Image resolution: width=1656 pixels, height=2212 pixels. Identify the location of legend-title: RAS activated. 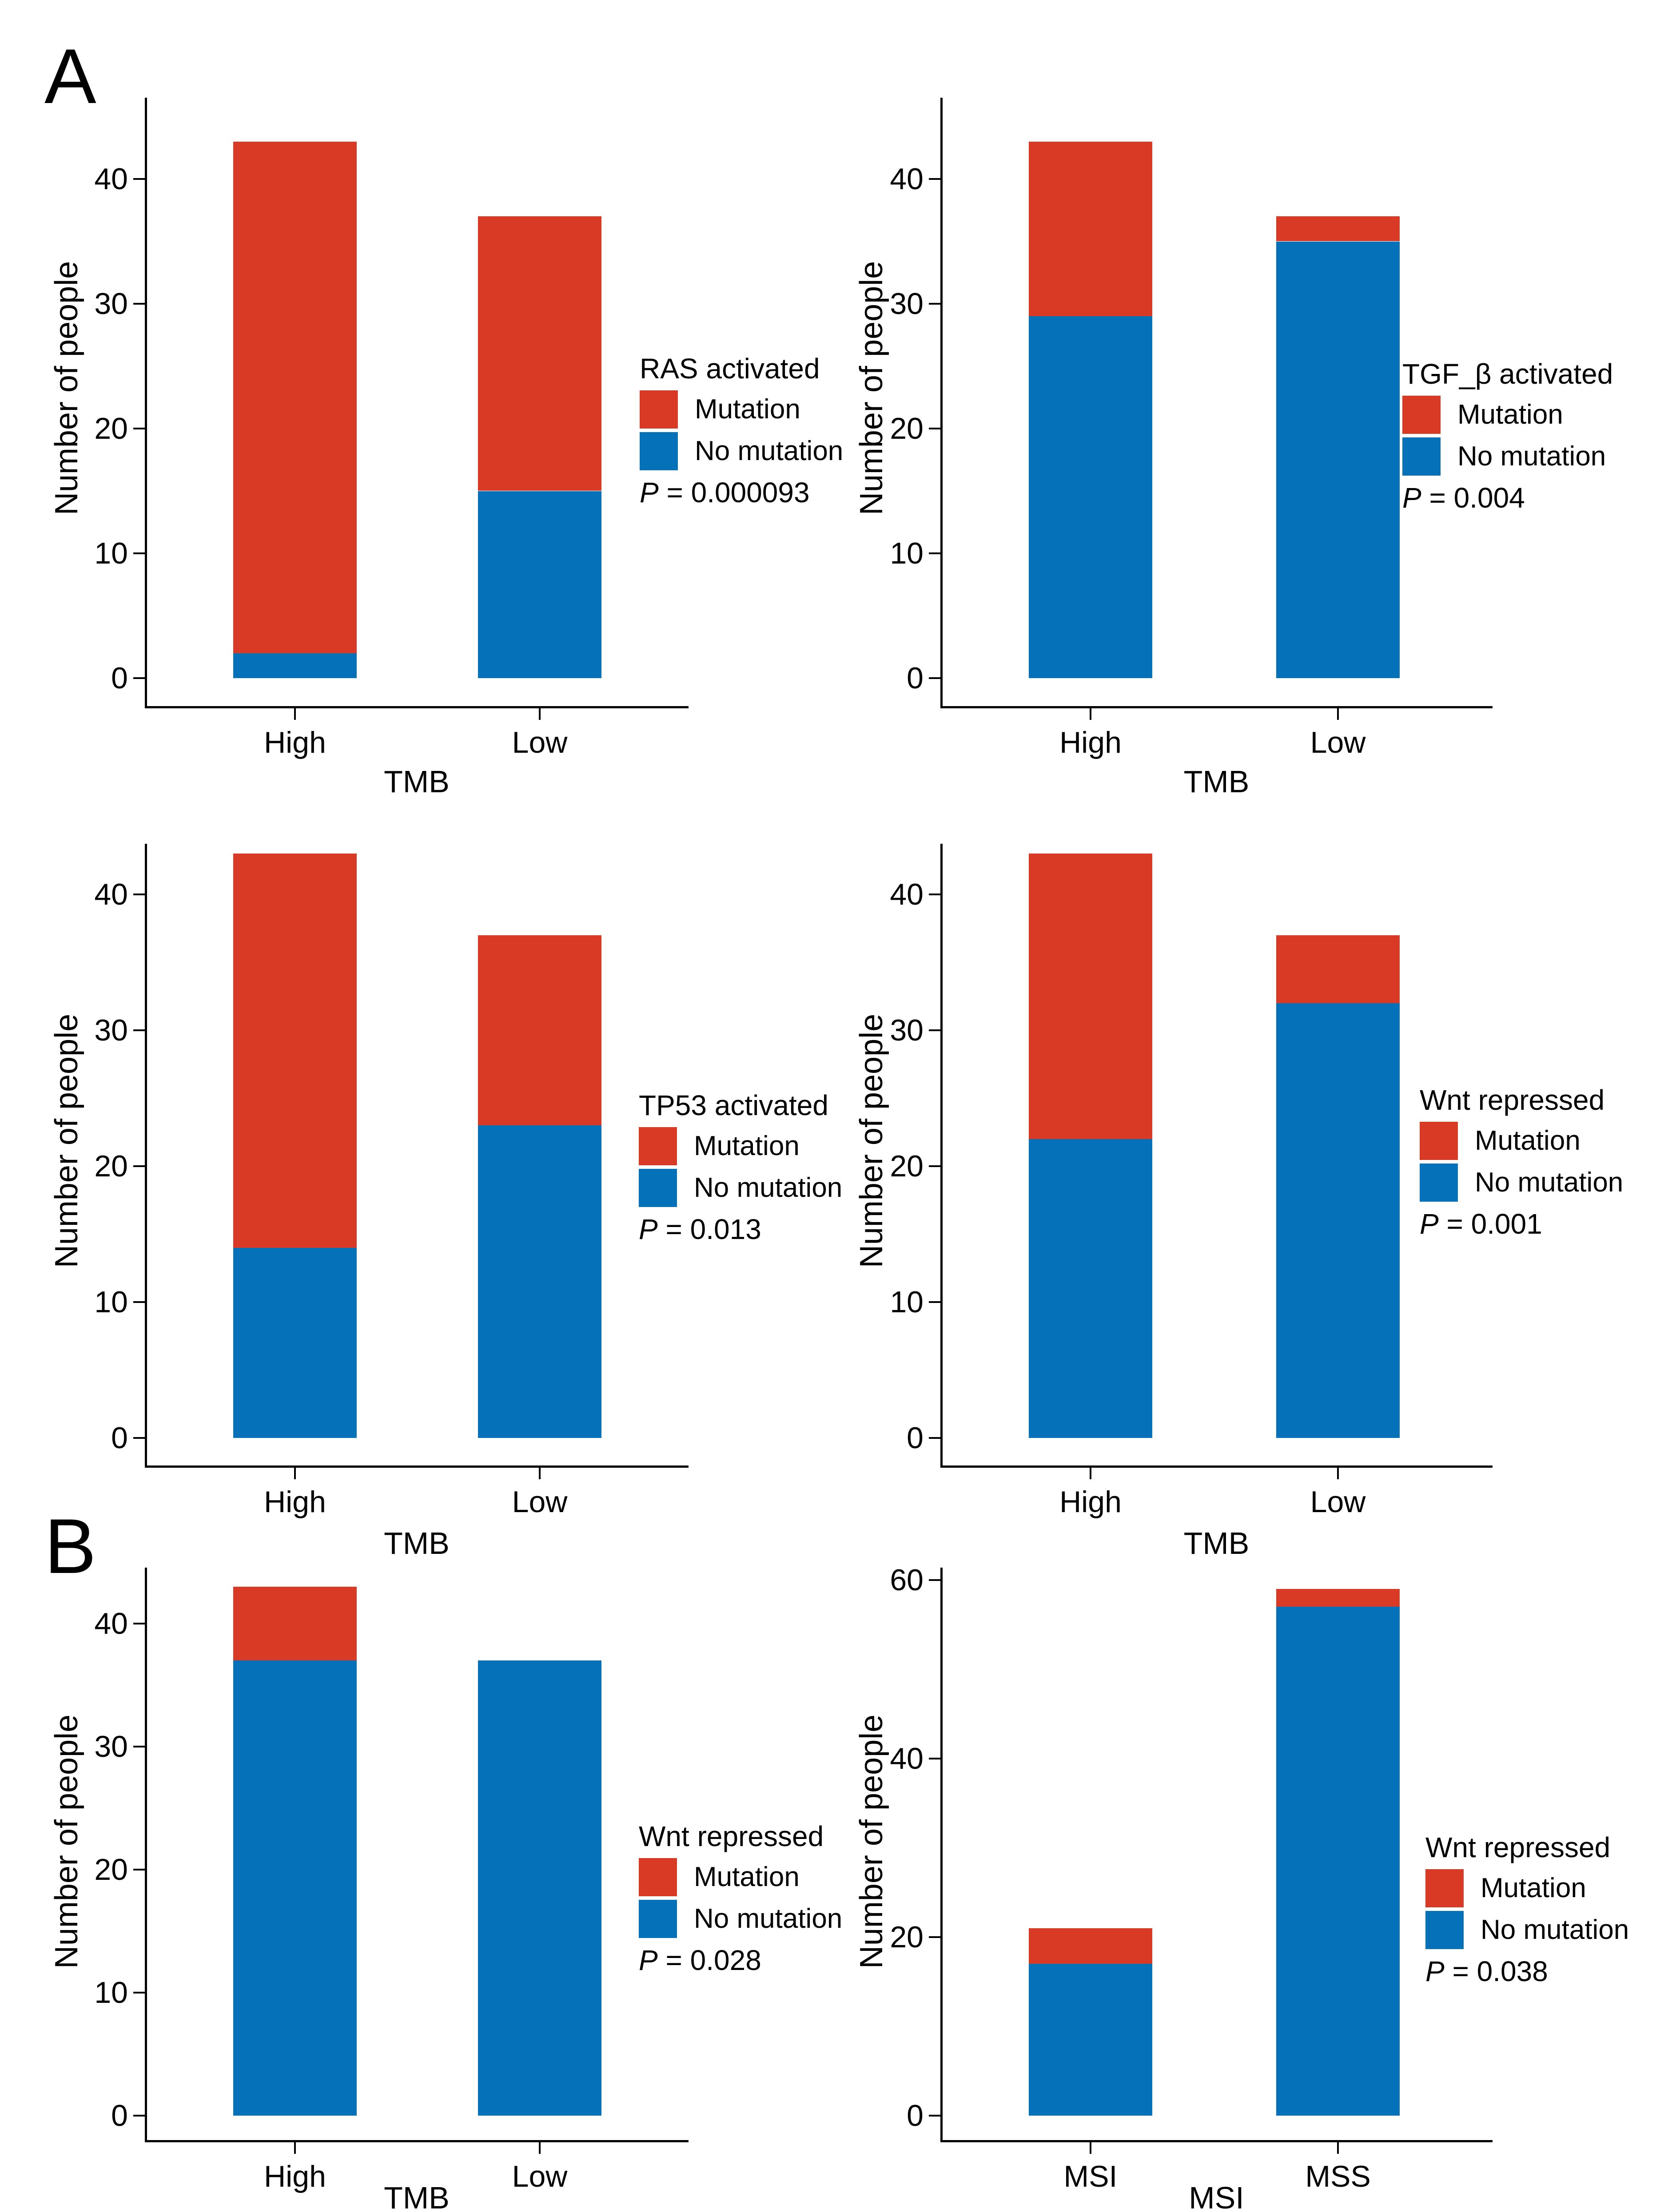
(730, 369).